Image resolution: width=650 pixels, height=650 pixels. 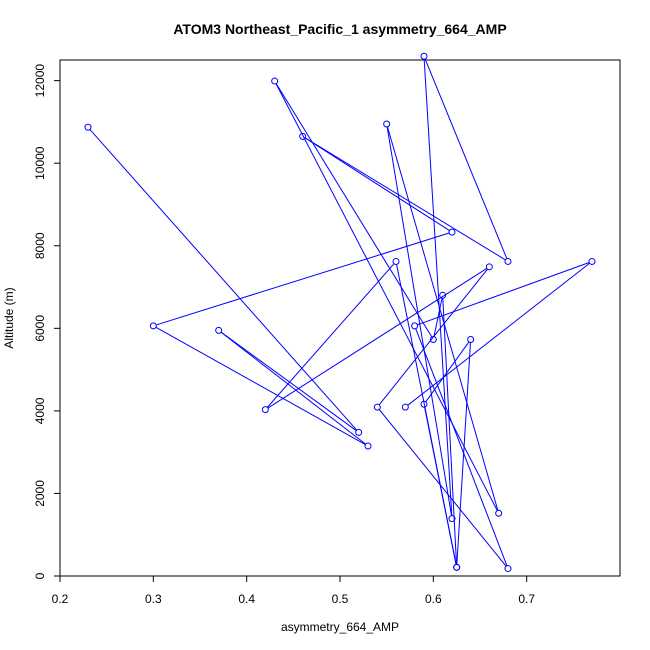 I want to click on x-tick-label: 0.7, so click(x=526, y=599).